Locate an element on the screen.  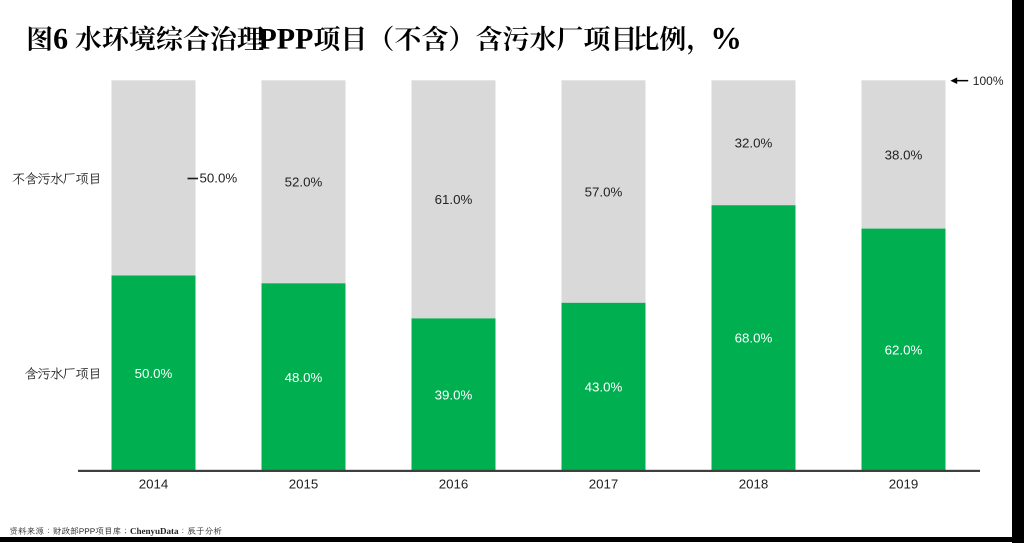
svg-text: 38.0% is located at coordinates (904, 154).